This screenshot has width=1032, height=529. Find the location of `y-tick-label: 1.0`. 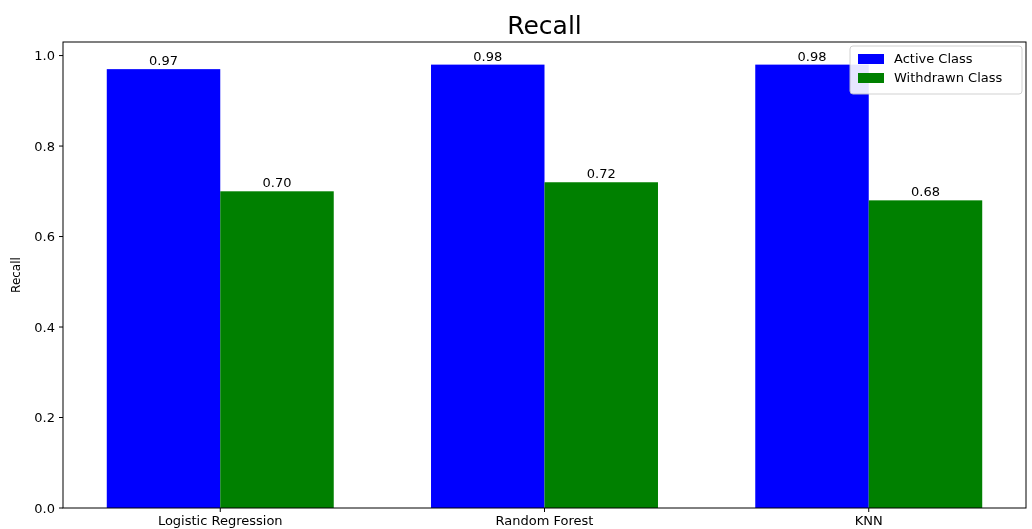

y-tick-label: 1.0 is located at coordinates (44, 56).